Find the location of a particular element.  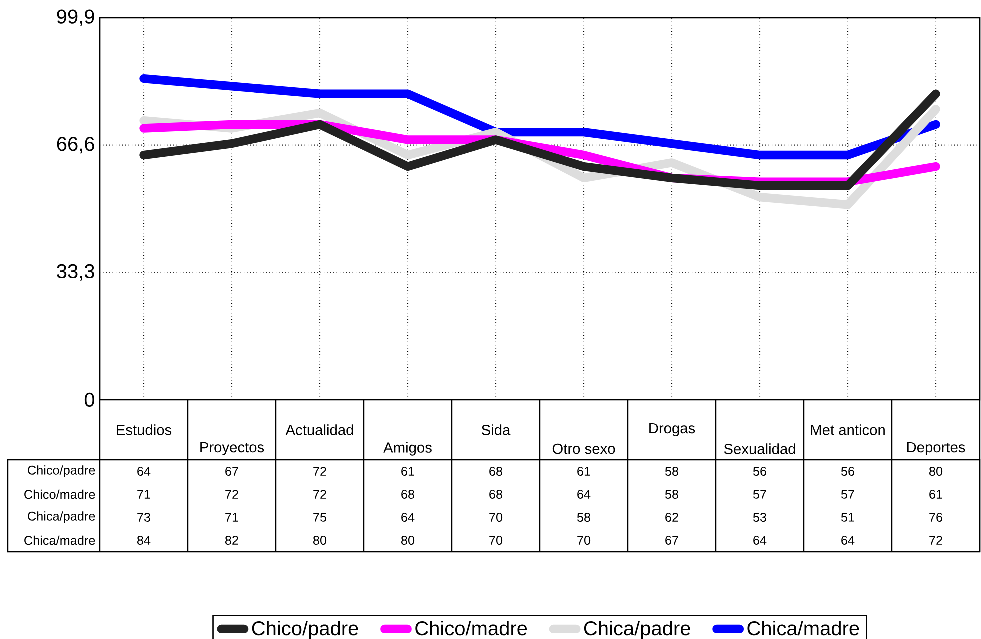

y-tick-label: 66,6 is located at coordinates (75, 145).